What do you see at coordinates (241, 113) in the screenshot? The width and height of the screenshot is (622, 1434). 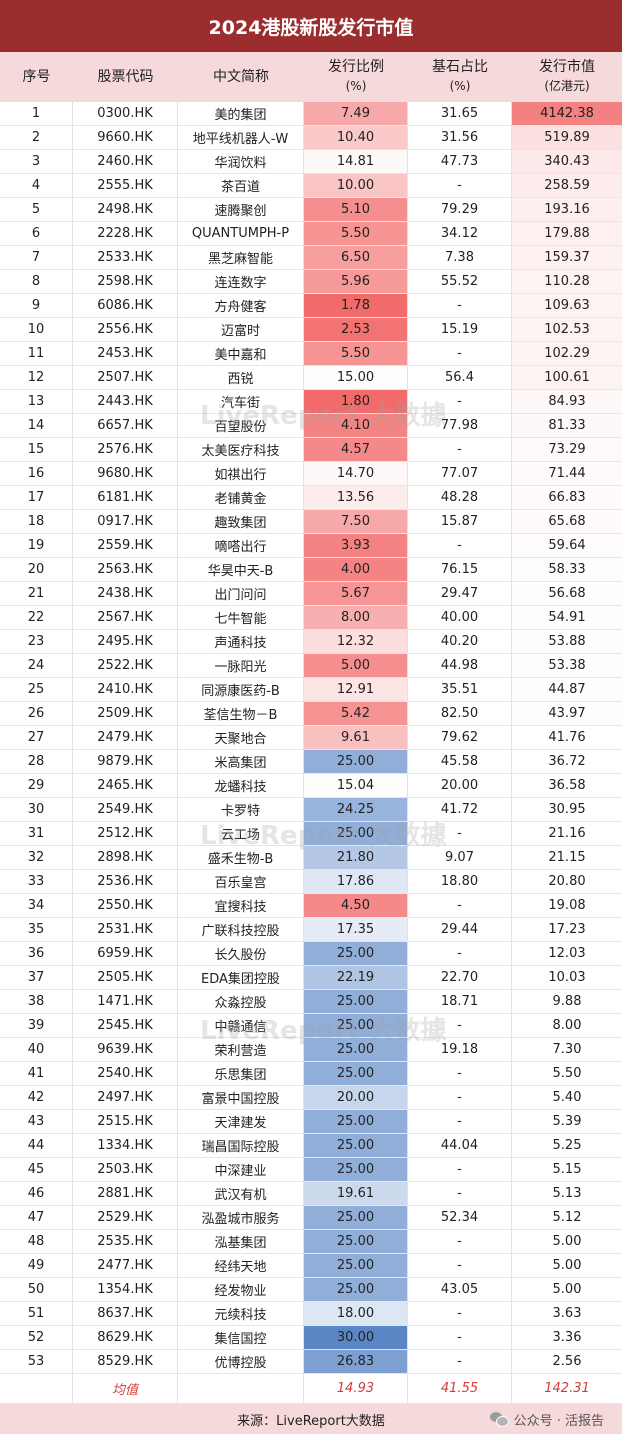 I see `chinese-name: 美的集团` at bounding box center [241, 113].